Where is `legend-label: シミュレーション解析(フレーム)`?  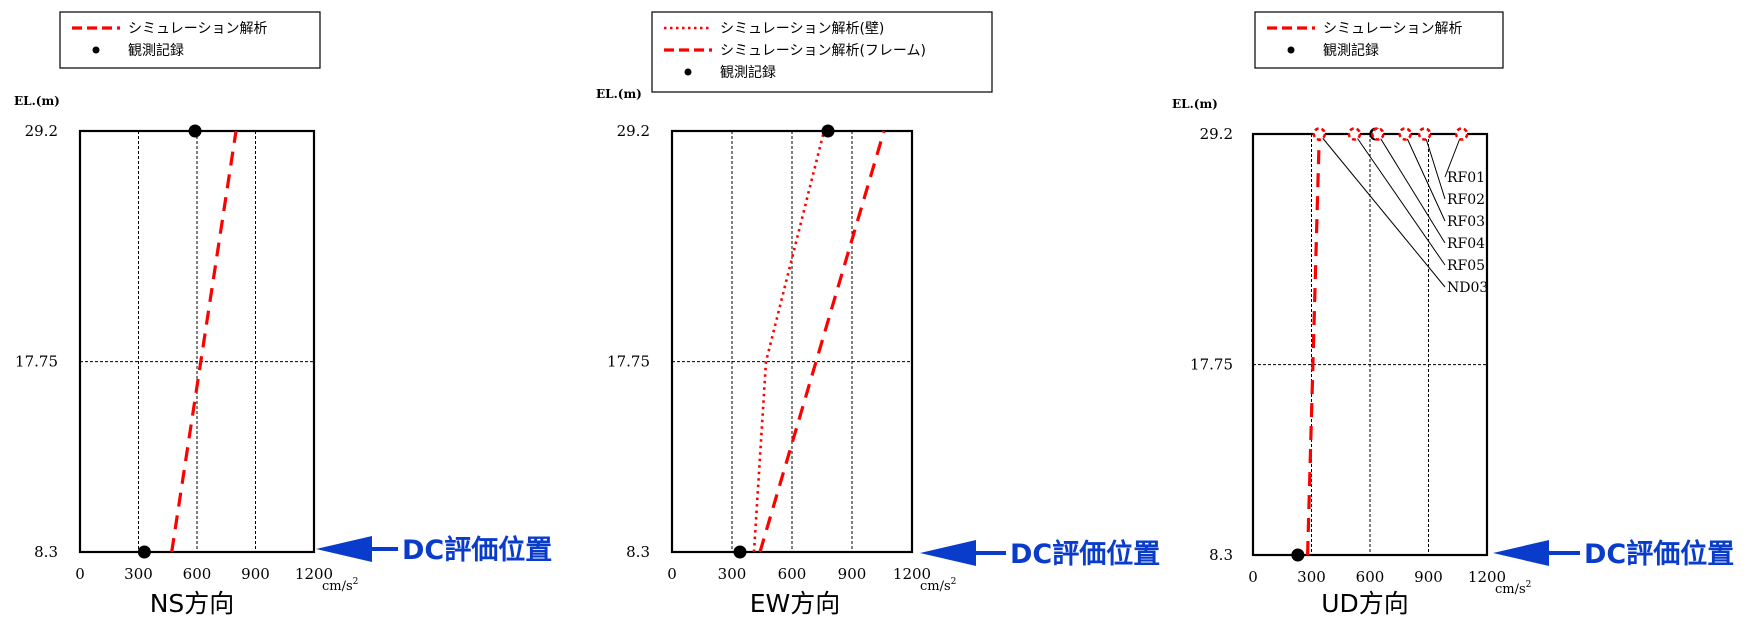 legend-label: シミュレーション解析(フレーム) is located at coordinates (823, 51).